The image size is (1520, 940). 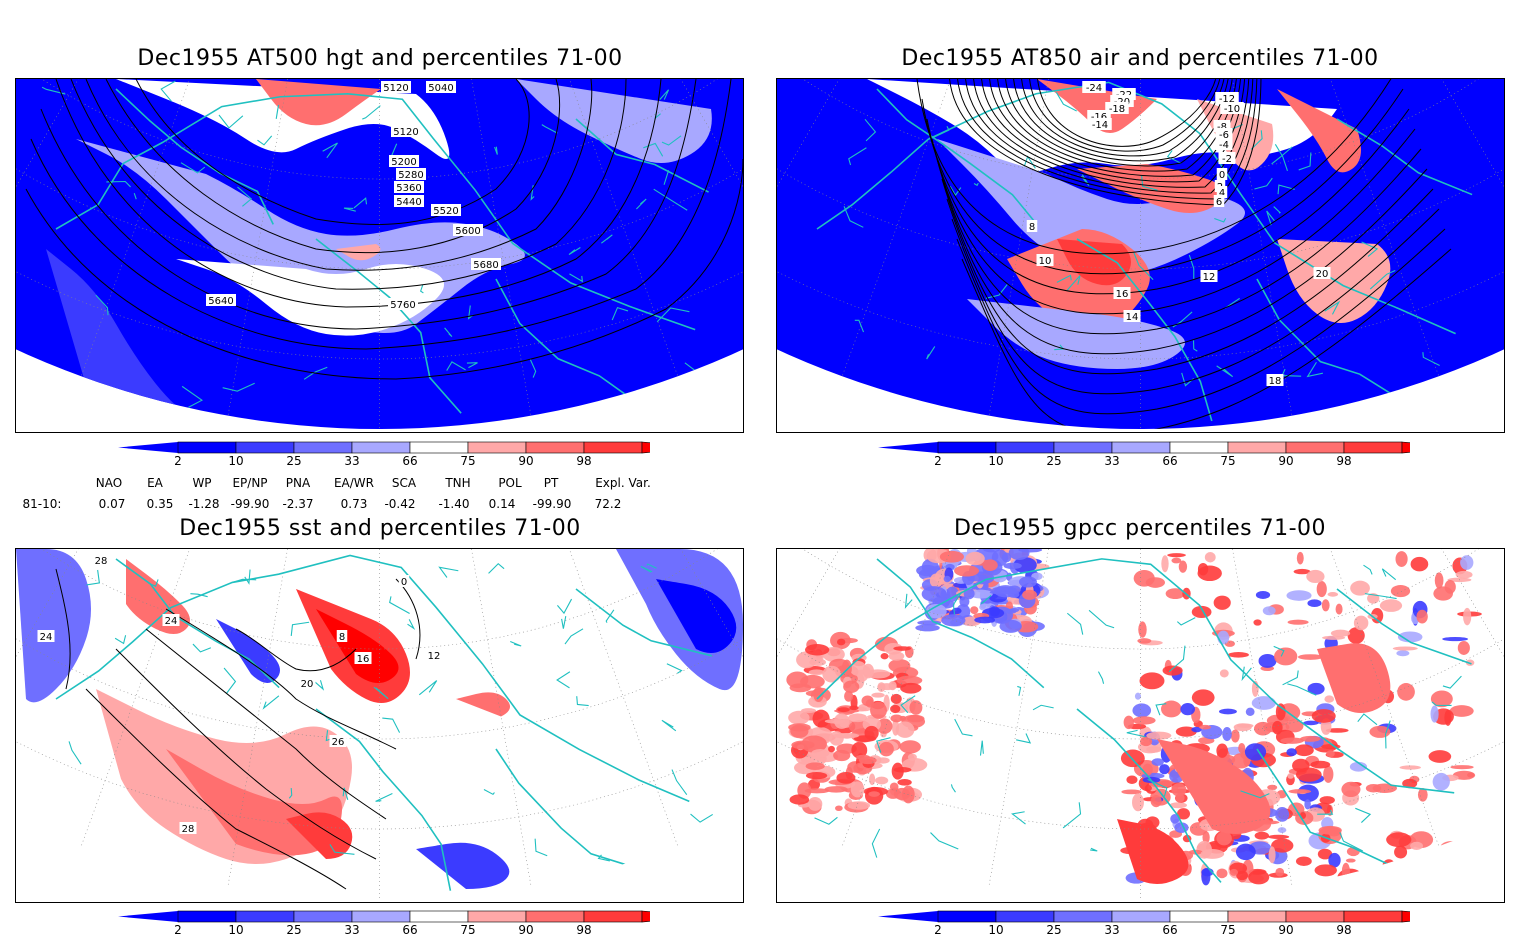 What do you see at coordinates (502, 504) in the screenshot?
I see `index-value: 0.14` at bounding box center [502, 504].